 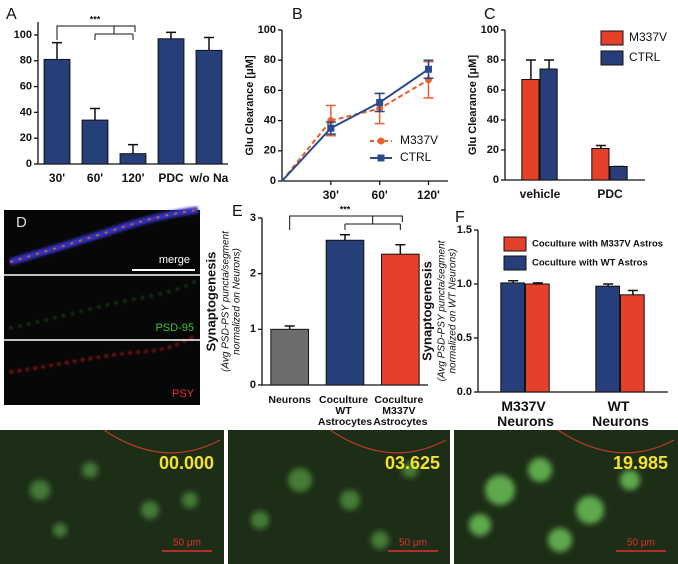 I want to click on significance-label: ***, so click(x=345, y=209).